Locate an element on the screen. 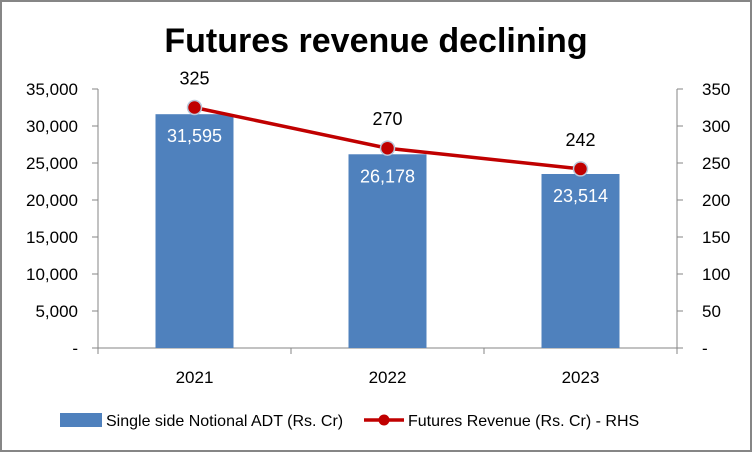 The image size is (752, 452). x-axis-tick-label: 2022 is located at coordinates (388, 377).